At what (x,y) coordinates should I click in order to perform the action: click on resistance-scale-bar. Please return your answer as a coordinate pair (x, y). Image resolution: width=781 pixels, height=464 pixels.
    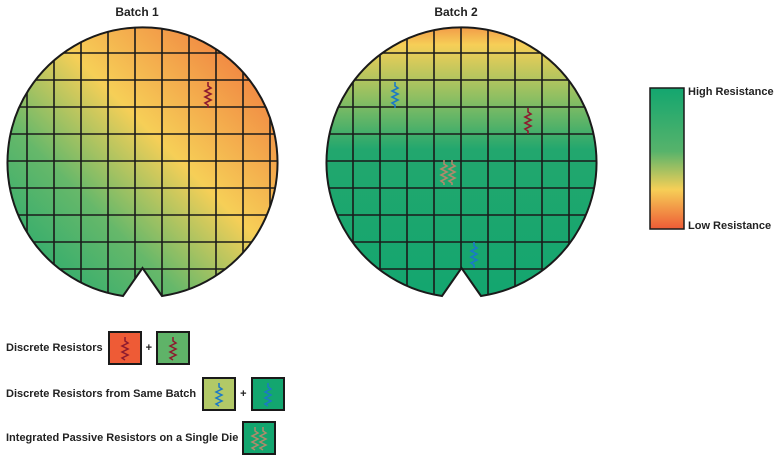
    Looking at the image, I should click on (667, 158).